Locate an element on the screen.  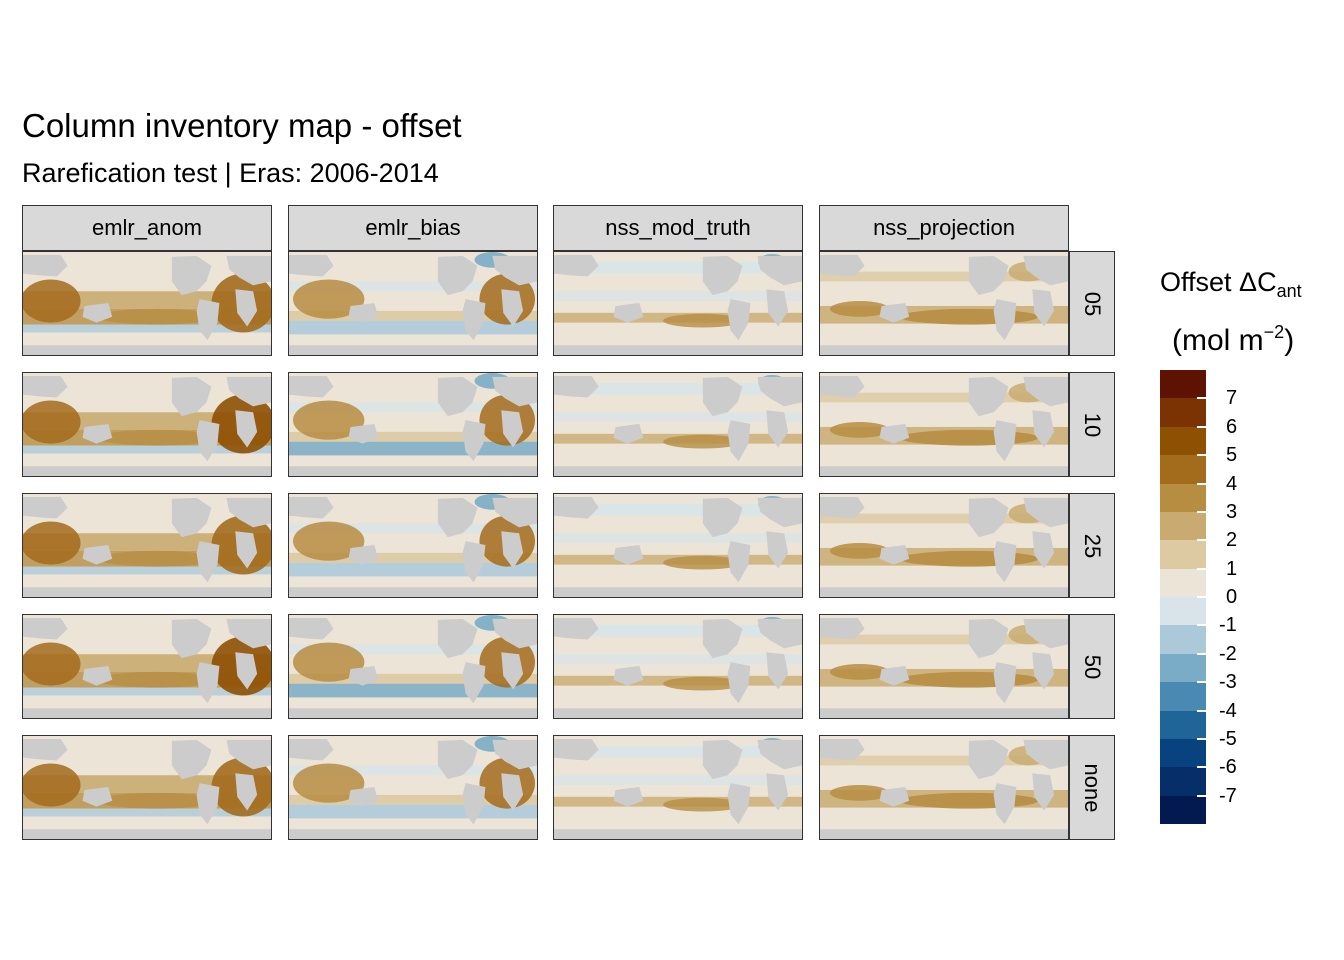
facet-strip-row-label: 10 is located at coordinates (1092, 424).